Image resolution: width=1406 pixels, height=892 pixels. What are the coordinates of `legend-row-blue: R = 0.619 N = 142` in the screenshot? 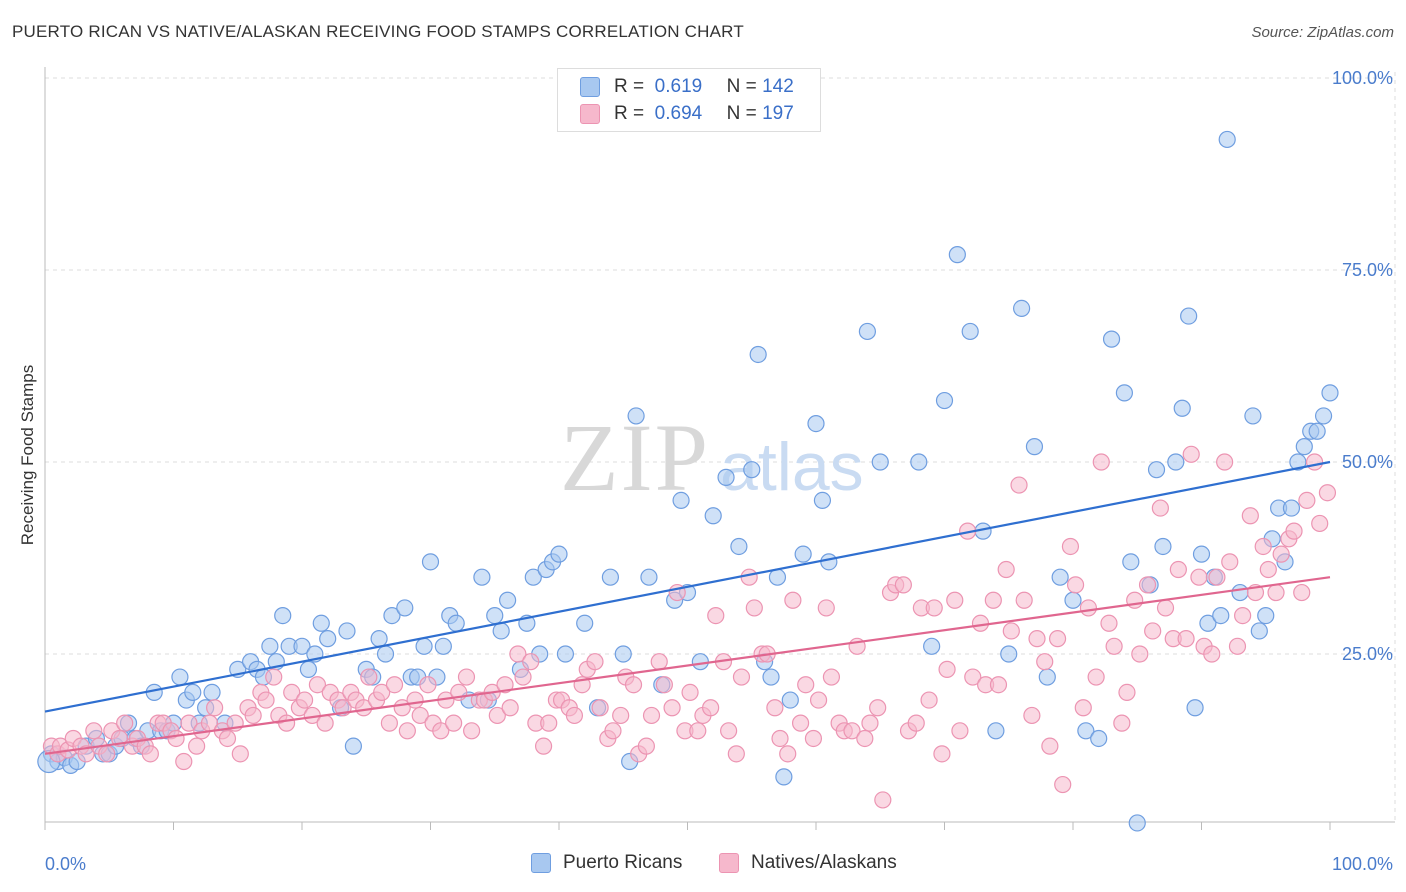 It's located at (687, 87).